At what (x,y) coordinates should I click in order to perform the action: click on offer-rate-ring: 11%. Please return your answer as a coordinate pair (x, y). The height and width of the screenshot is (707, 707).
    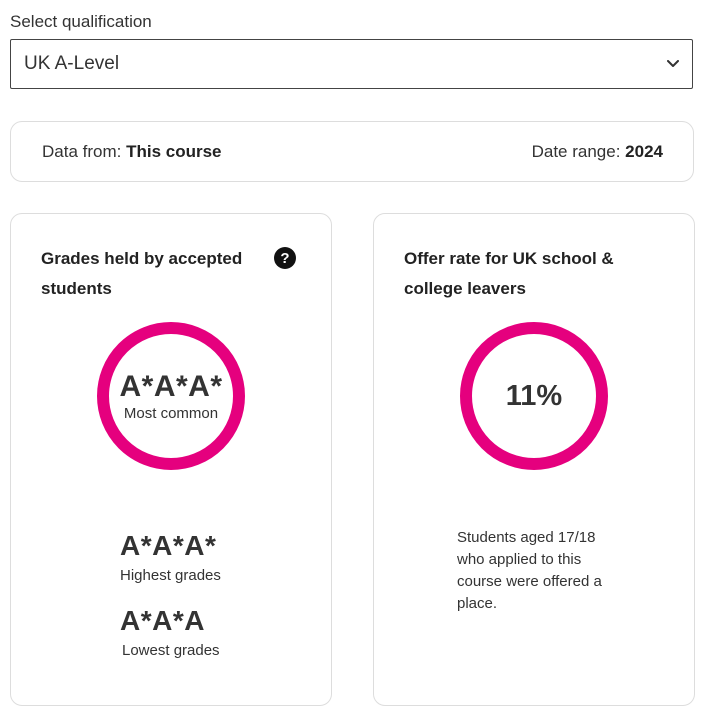
    Looking at the image, I should click on (534, 396).